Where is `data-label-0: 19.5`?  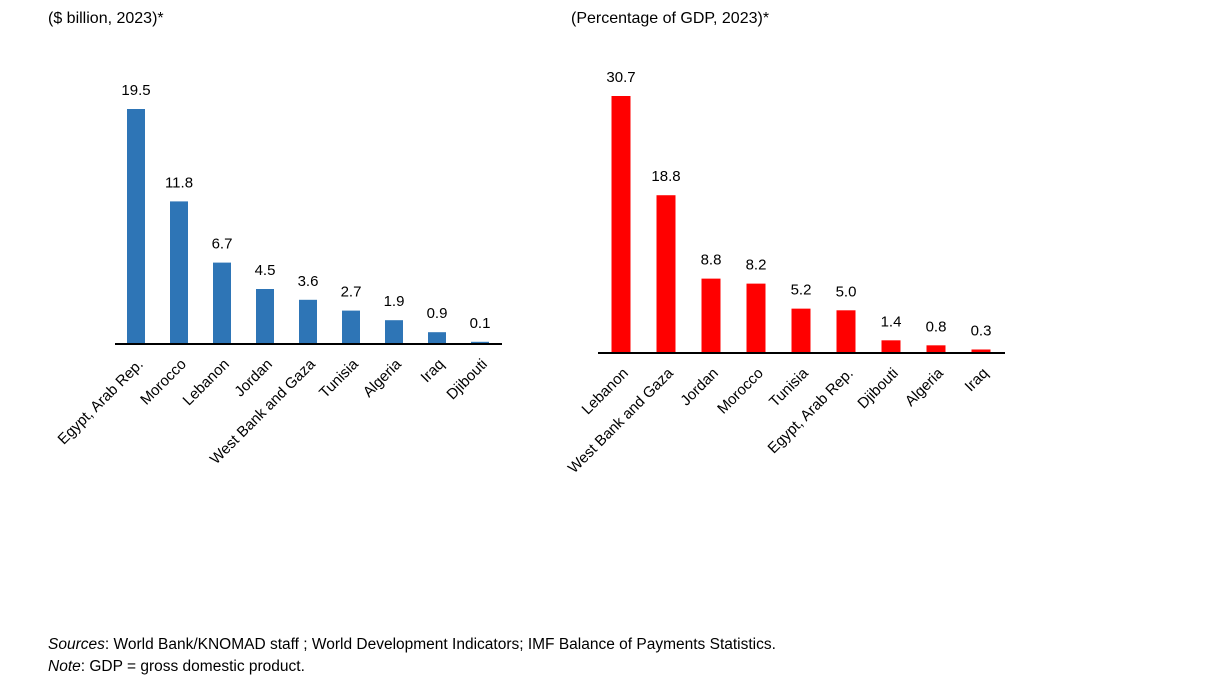
data-label-0: 19.5 is located at coordinates (135, 90).